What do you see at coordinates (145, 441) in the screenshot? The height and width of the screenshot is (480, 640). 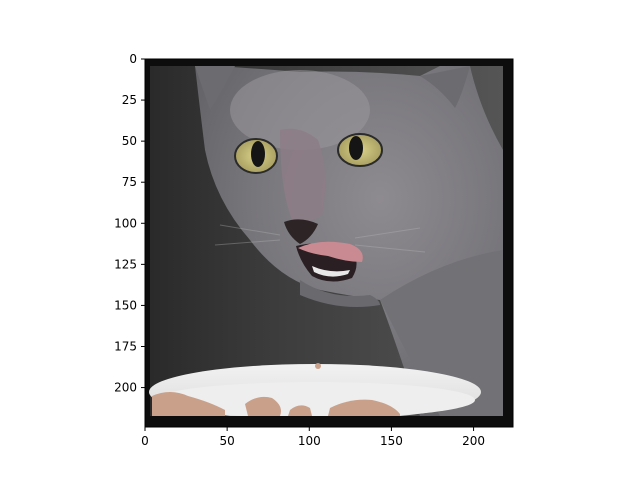 I see `x-tick-label: 0` at bounding box center [145, 441].